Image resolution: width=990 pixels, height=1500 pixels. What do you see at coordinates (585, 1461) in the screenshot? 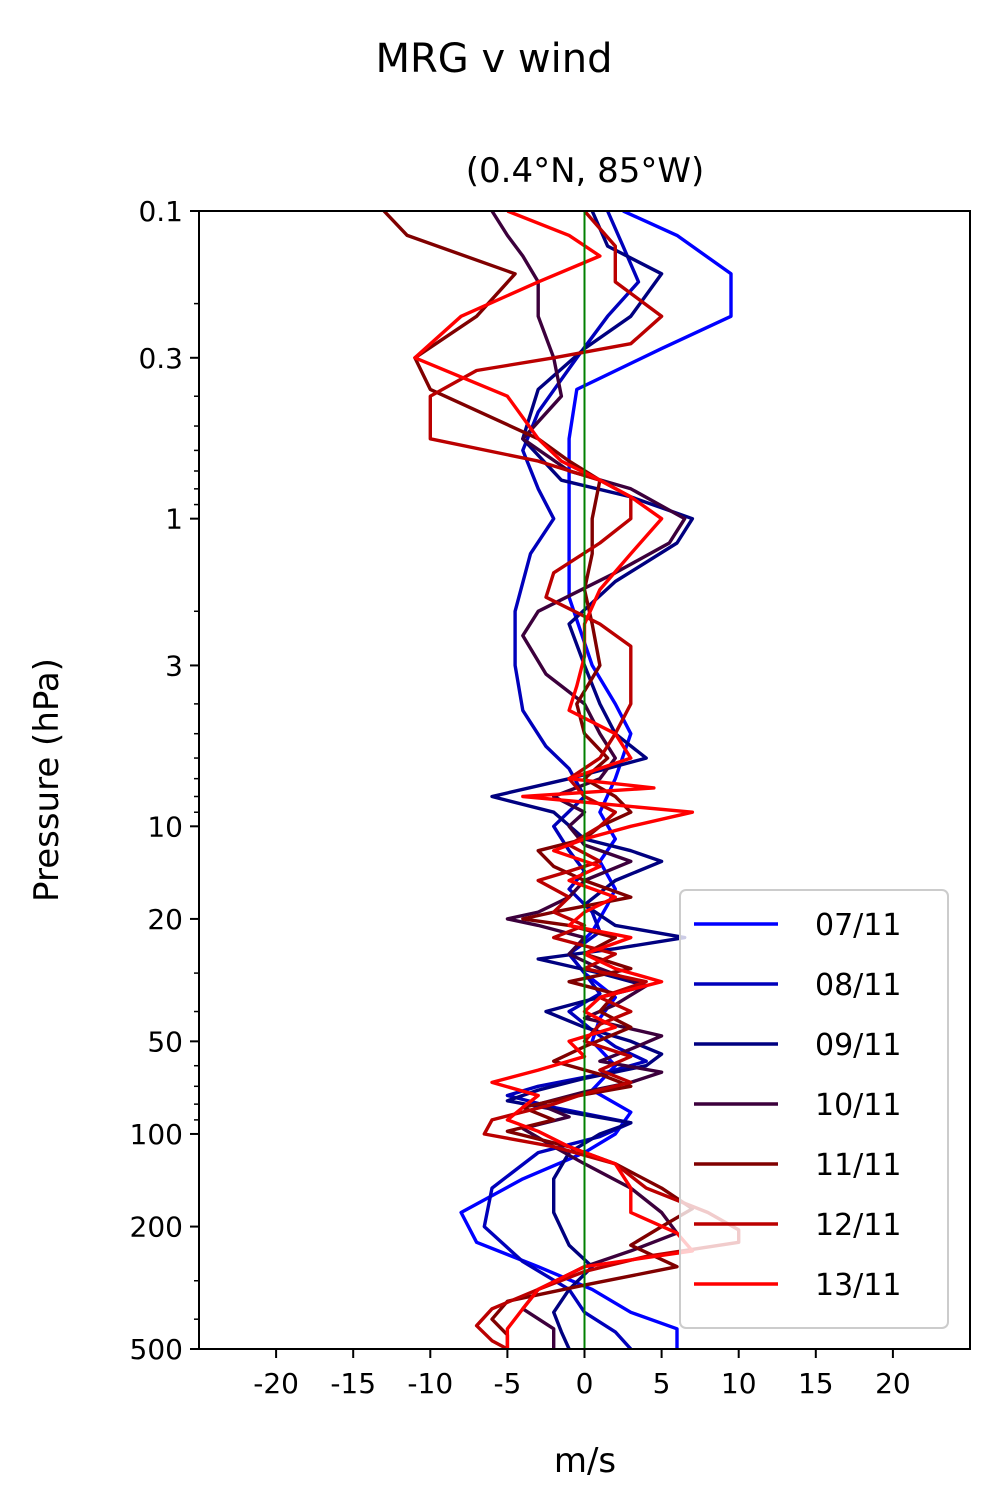
I see `x-axis-label: m/s` at bounding box center [585, 1461].